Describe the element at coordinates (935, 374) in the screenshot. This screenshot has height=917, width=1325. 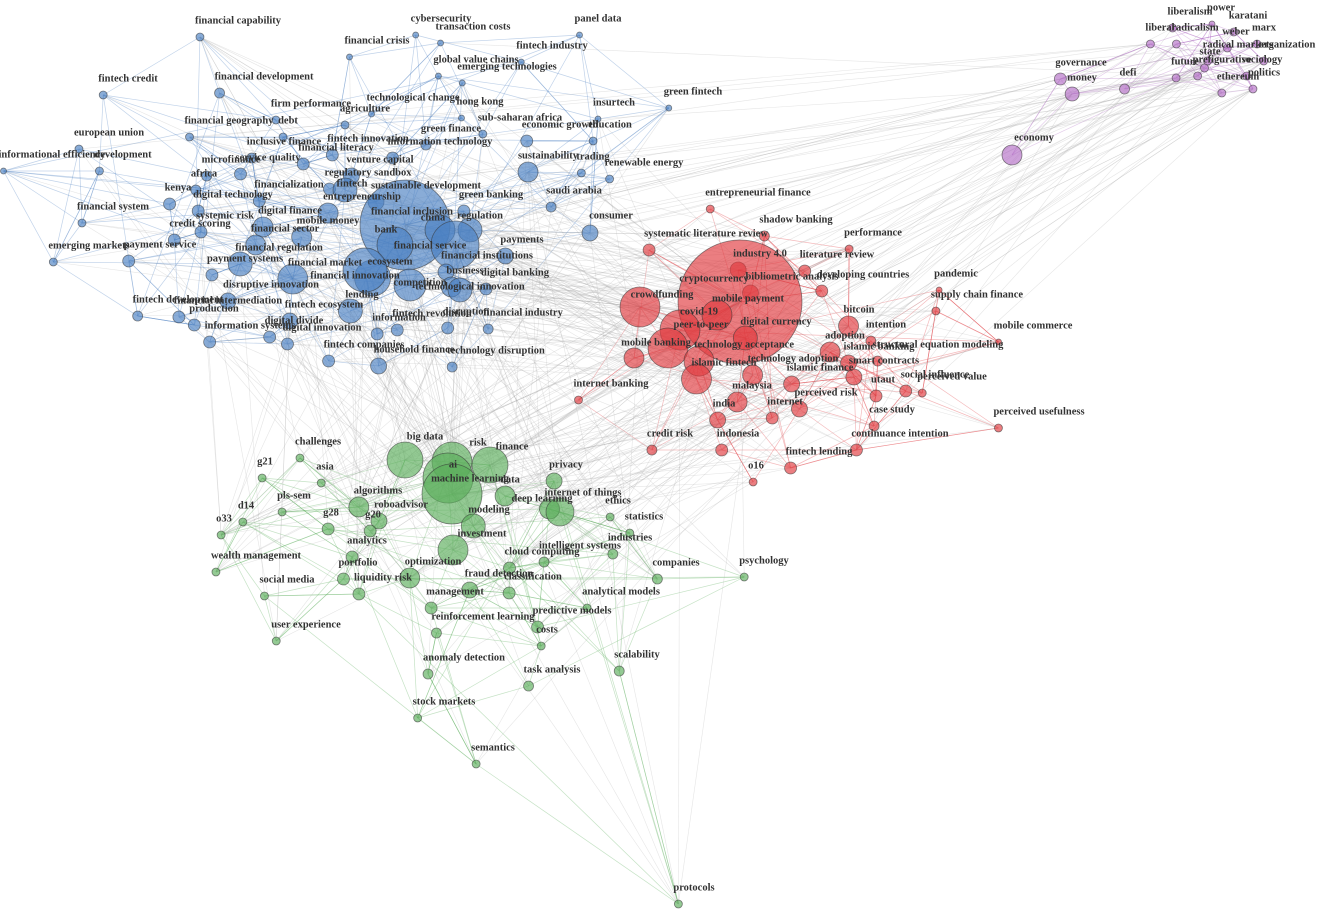
I see `node-label: social influence` at that location.